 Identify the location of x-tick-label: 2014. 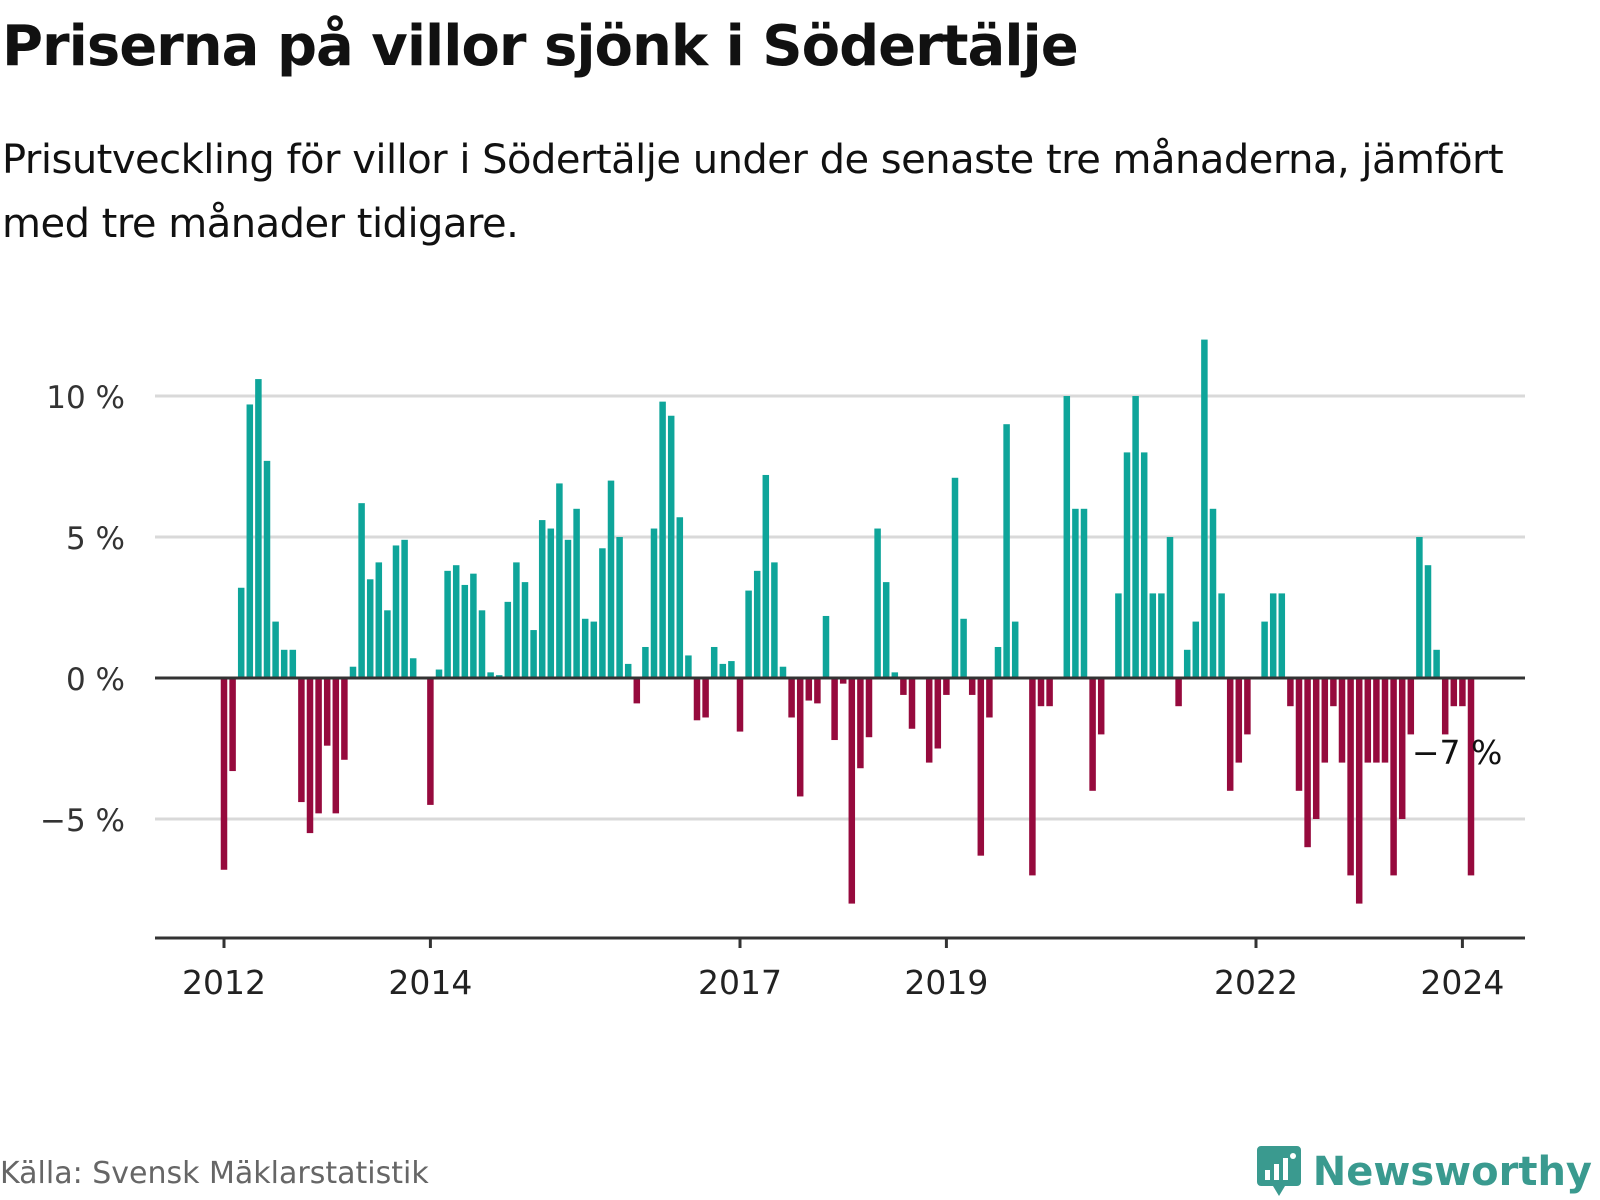
(430, 982).